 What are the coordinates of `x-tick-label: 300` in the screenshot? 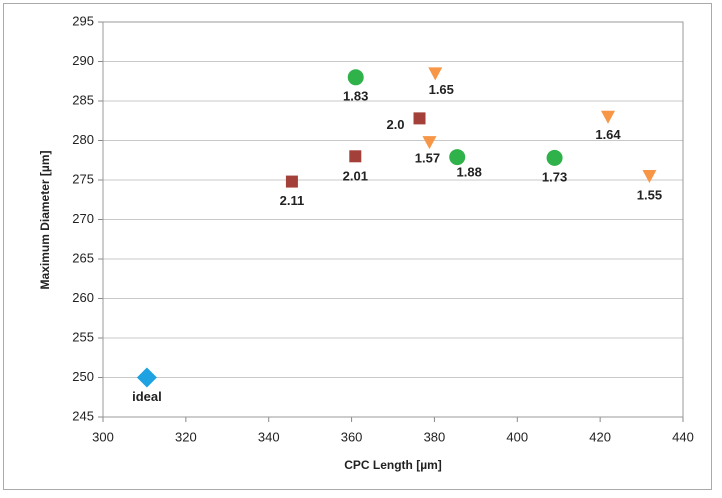 It's located at (103, 436).